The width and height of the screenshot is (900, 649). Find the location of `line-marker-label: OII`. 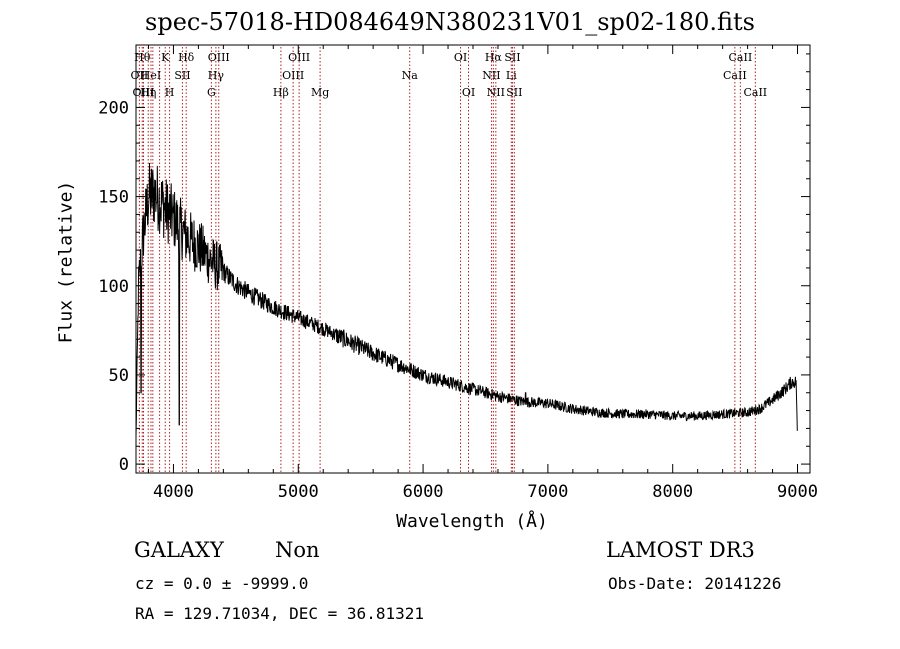

line-marker-label: OII is located at coordinates (140, 75).